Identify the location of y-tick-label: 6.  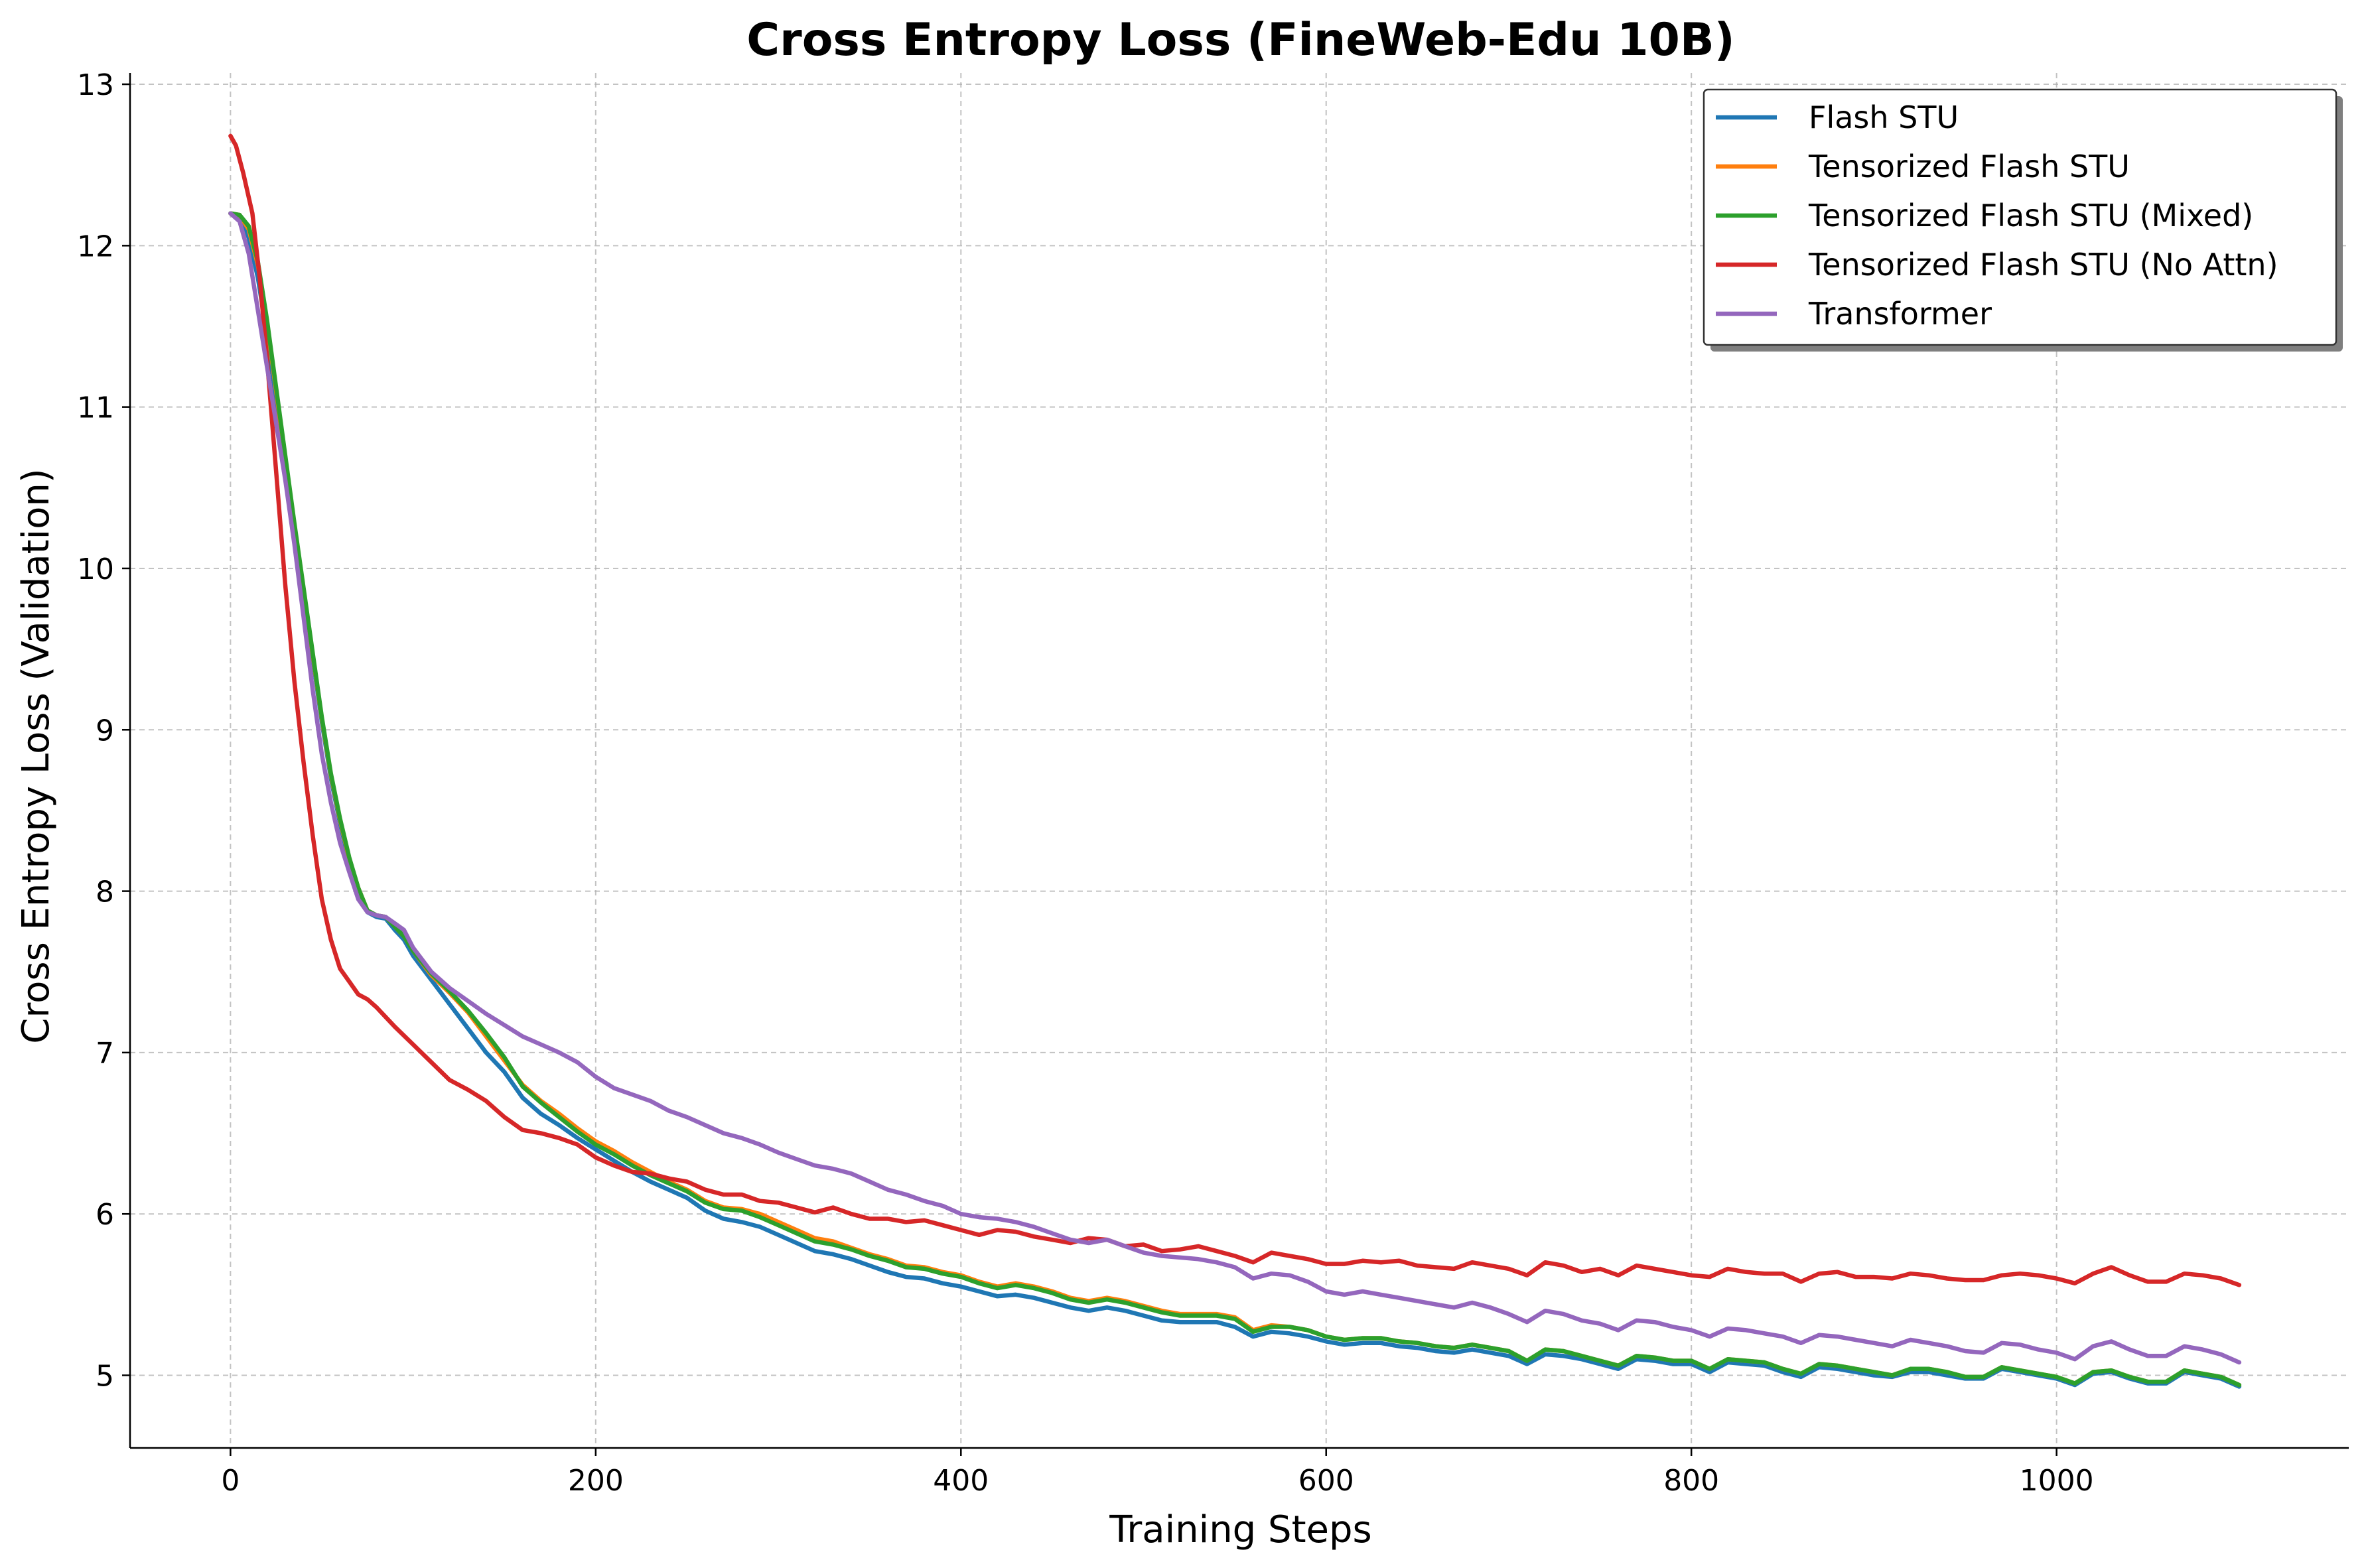
(105, 1215).